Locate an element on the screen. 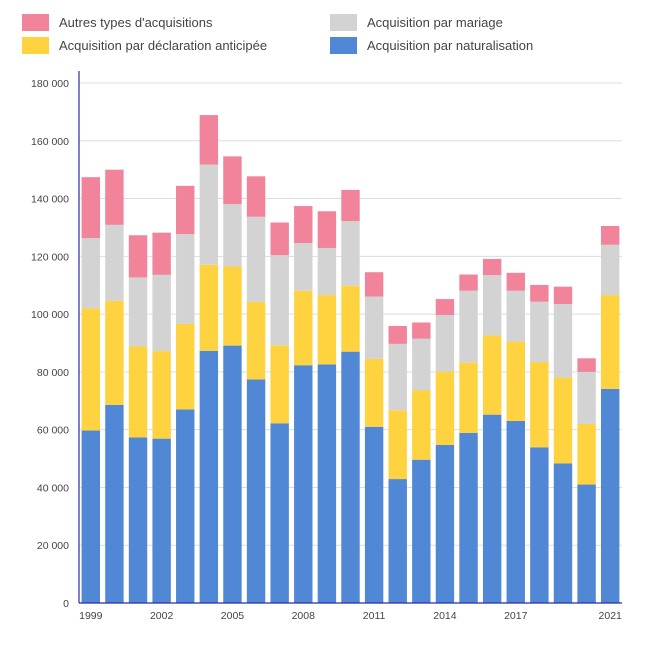 The height and width of the screenshot is (656, 658). y-tick-label: 100 000 is located at coordinates (50, 315).